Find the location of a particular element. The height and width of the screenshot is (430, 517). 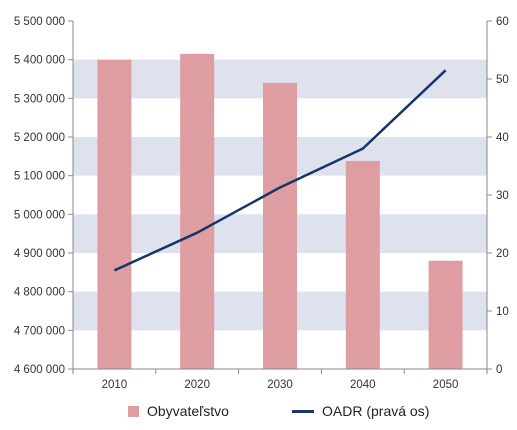

left-tick-label: 4 700 000 is located at coordinates (39, 331).